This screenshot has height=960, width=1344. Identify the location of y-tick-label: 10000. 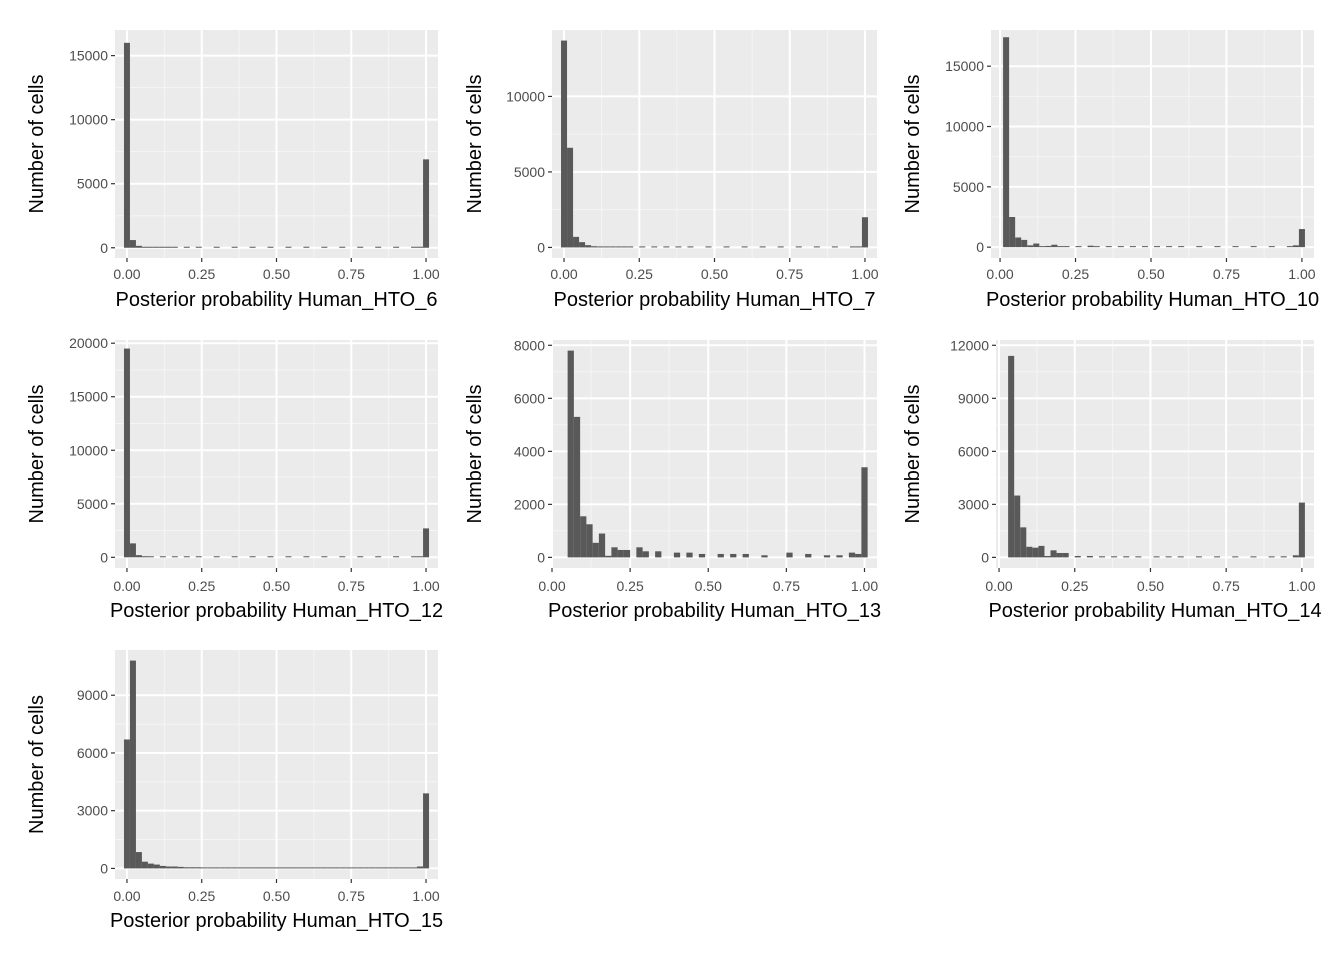
(525, 96).